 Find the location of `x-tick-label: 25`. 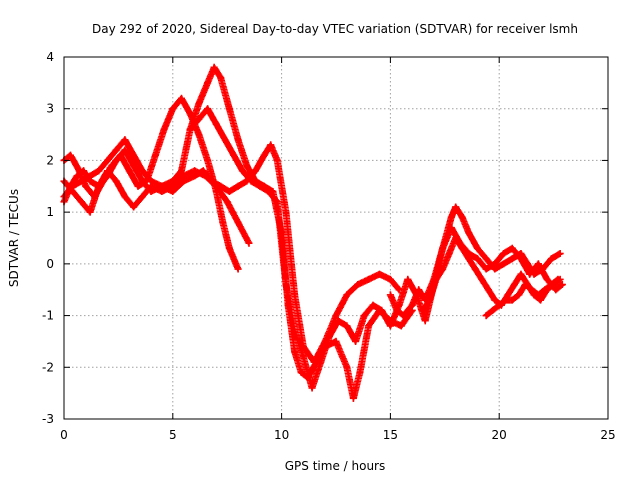

x-tick-label: 25 is located at coordinates (607, 435).